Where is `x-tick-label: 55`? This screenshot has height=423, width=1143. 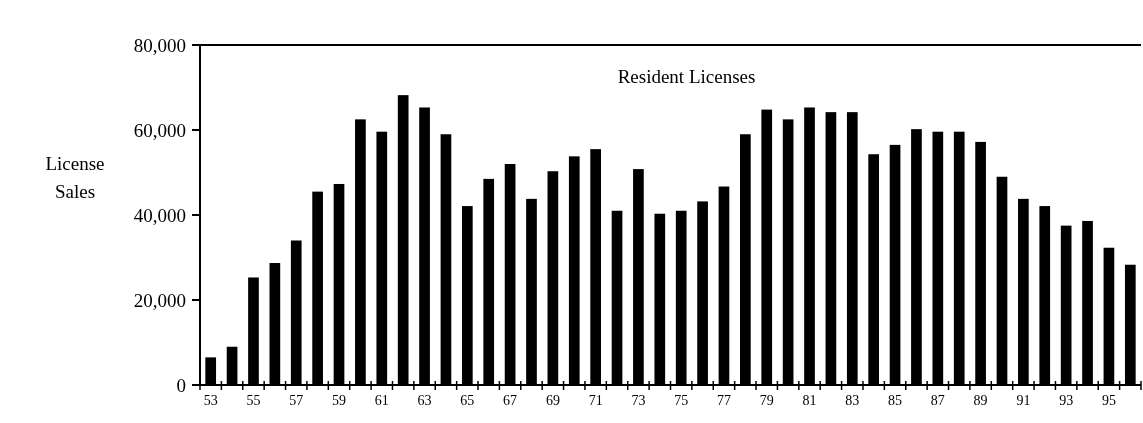
x-tick-label: 55 is located at coordinates (253, 400).